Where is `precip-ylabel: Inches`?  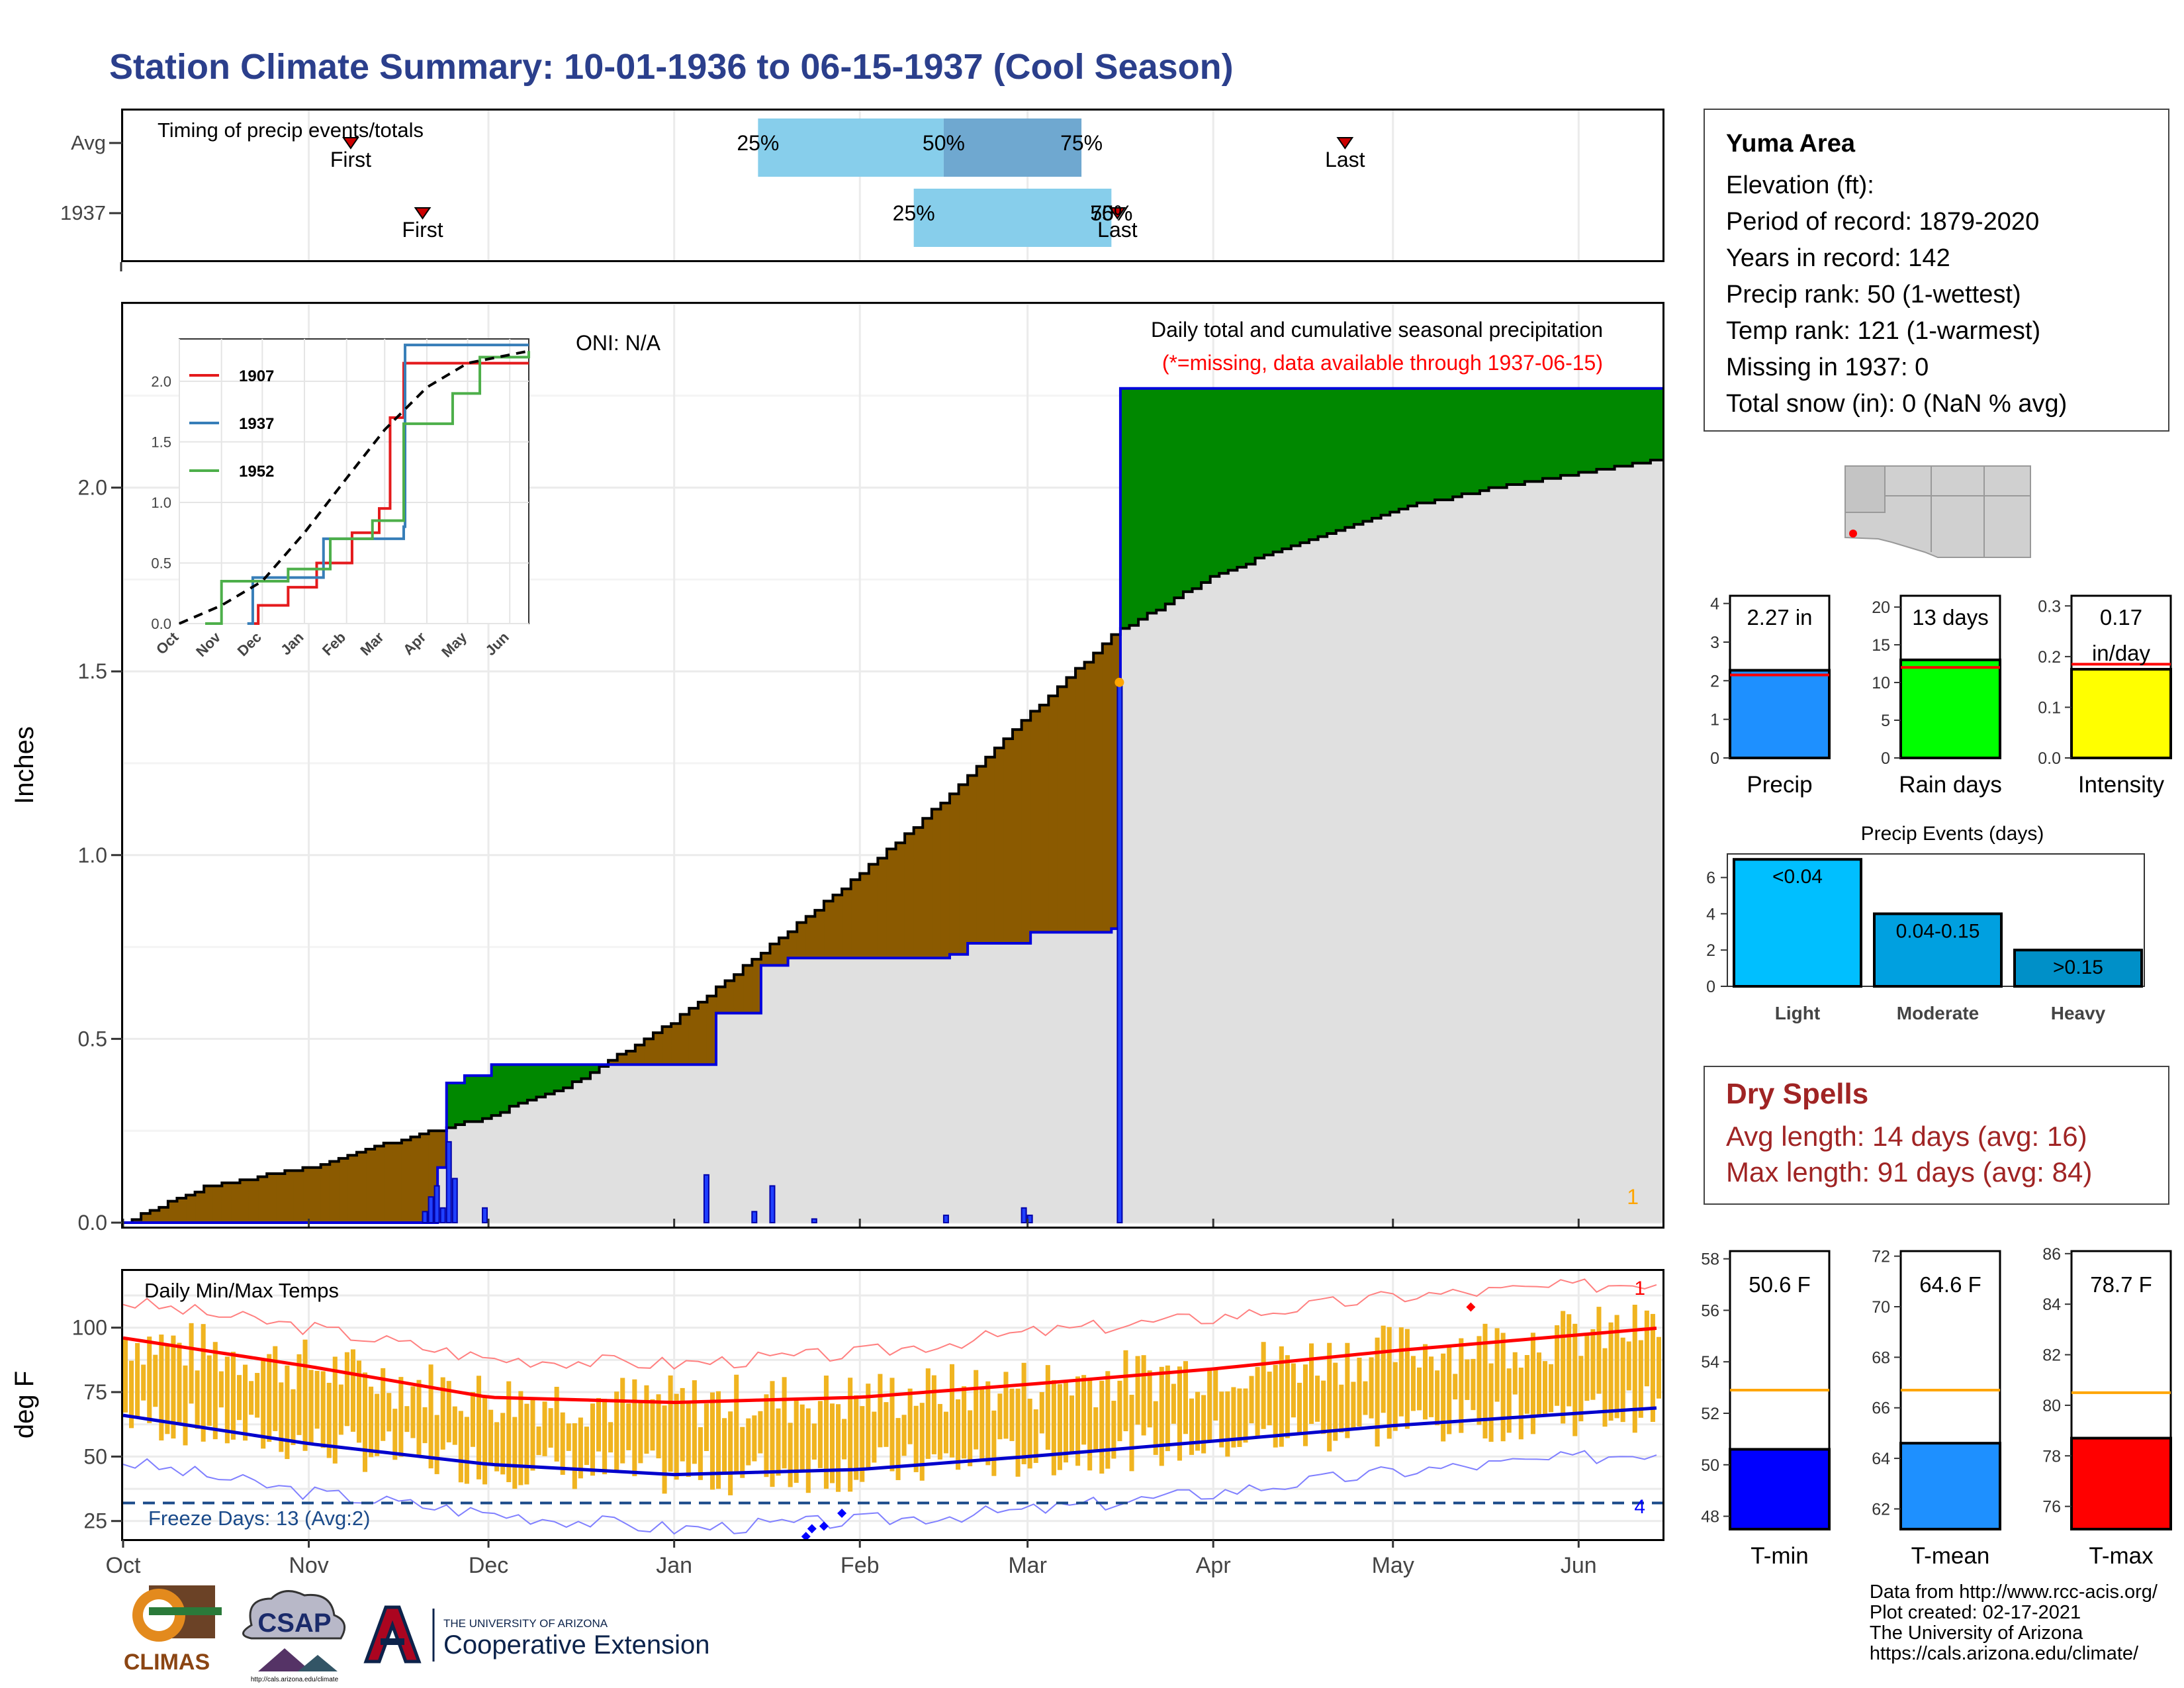 precip-ylabel: Inches is located at coordinates (24, 765).